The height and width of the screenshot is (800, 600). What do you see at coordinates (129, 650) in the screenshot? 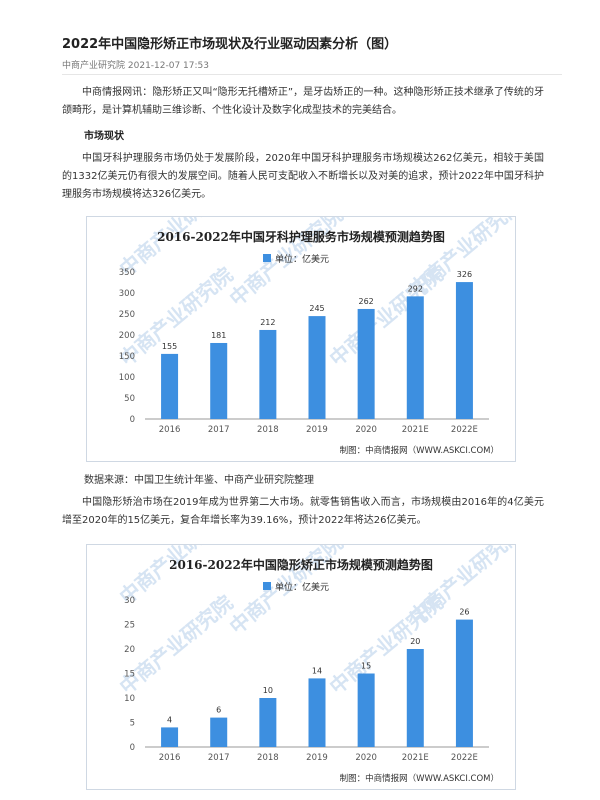
I see `y-tick-label: 20` at bounding box center [129, 650].